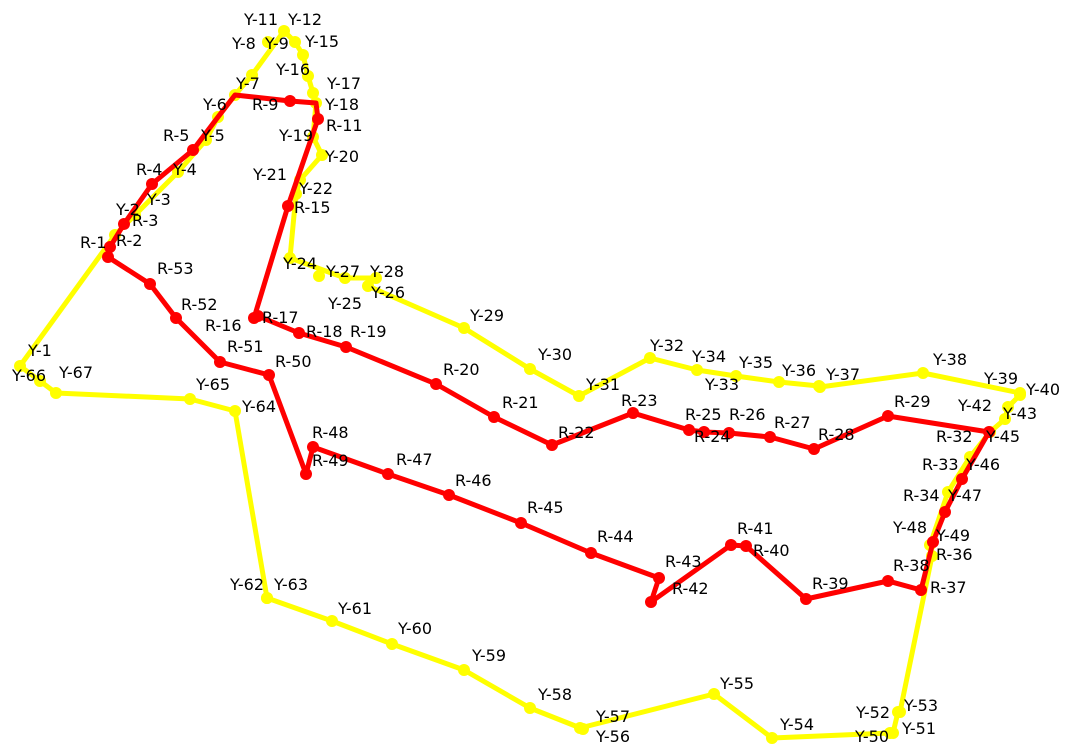 Image resolution: width=1070 pixels, height=745 pixels. Describe the element at coordinates (486, 315) in the screenshot. I see `point-label-y-29: Y-29` at that location.